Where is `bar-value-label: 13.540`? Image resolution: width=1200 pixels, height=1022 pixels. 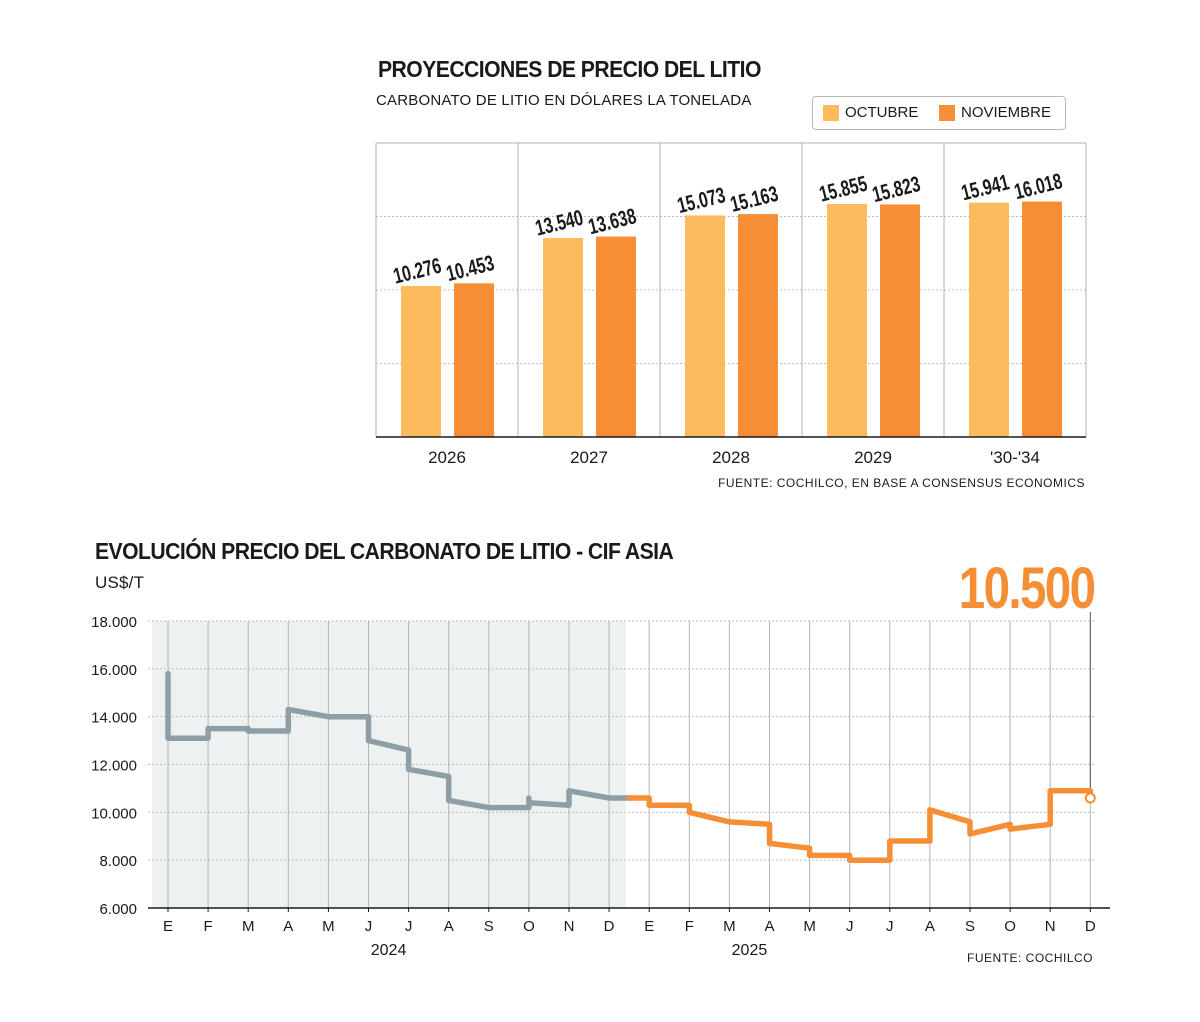
bar-value-label: 13.540 is located at coordinates (559, 223).